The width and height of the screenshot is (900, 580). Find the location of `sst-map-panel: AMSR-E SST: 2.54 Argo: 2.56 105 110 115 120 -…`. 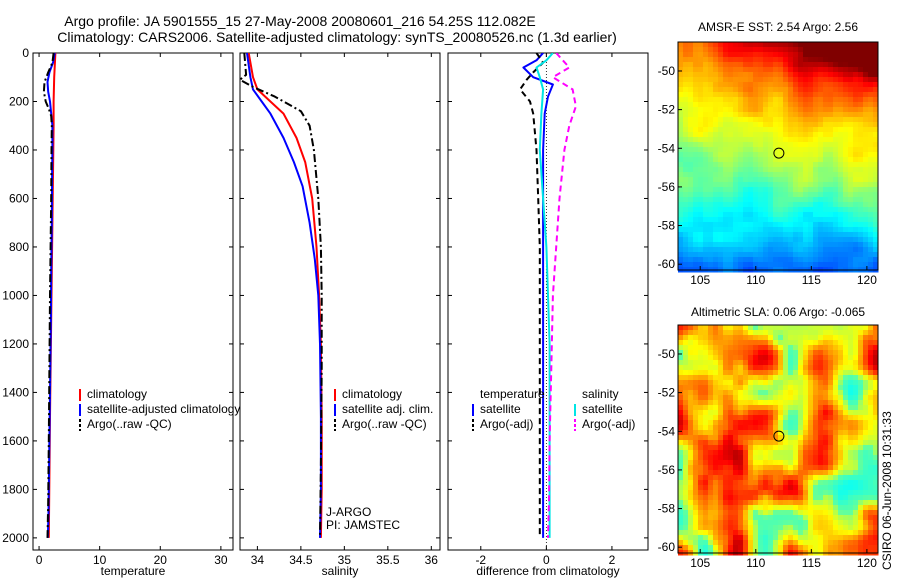

sst-map-panel: AMSR-E SST: 2.54 Argo: 2.56 105 110 115 120 -… is located at coordinates (768, 153).